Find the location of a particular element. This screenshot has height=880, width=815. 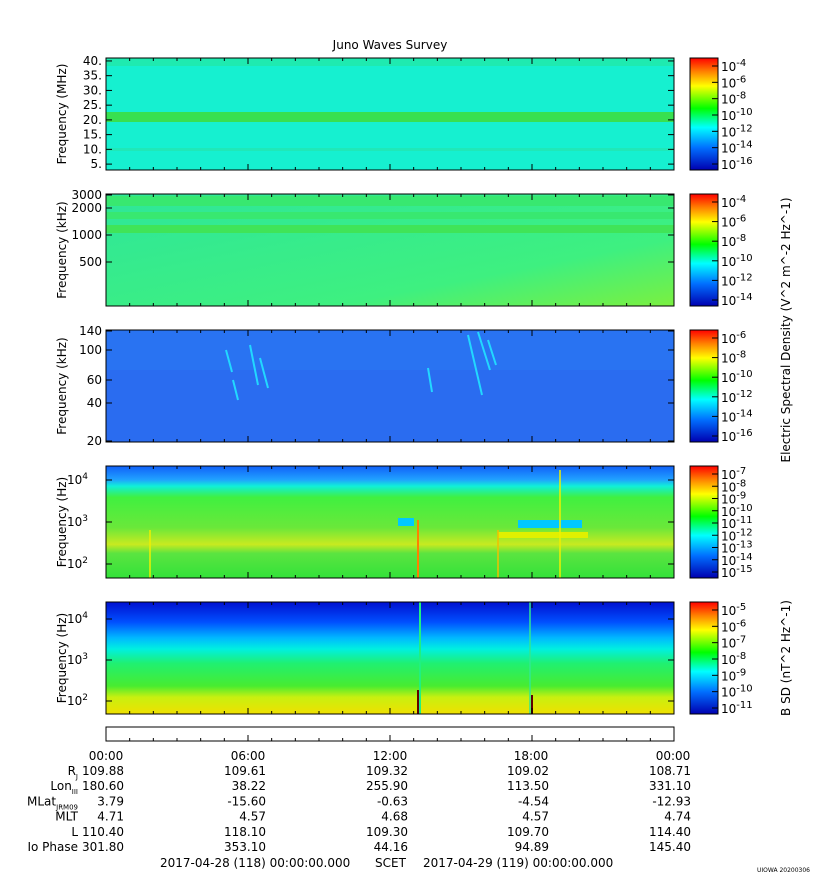

y-tick-label: 40 is located at coordinates (94, 403).